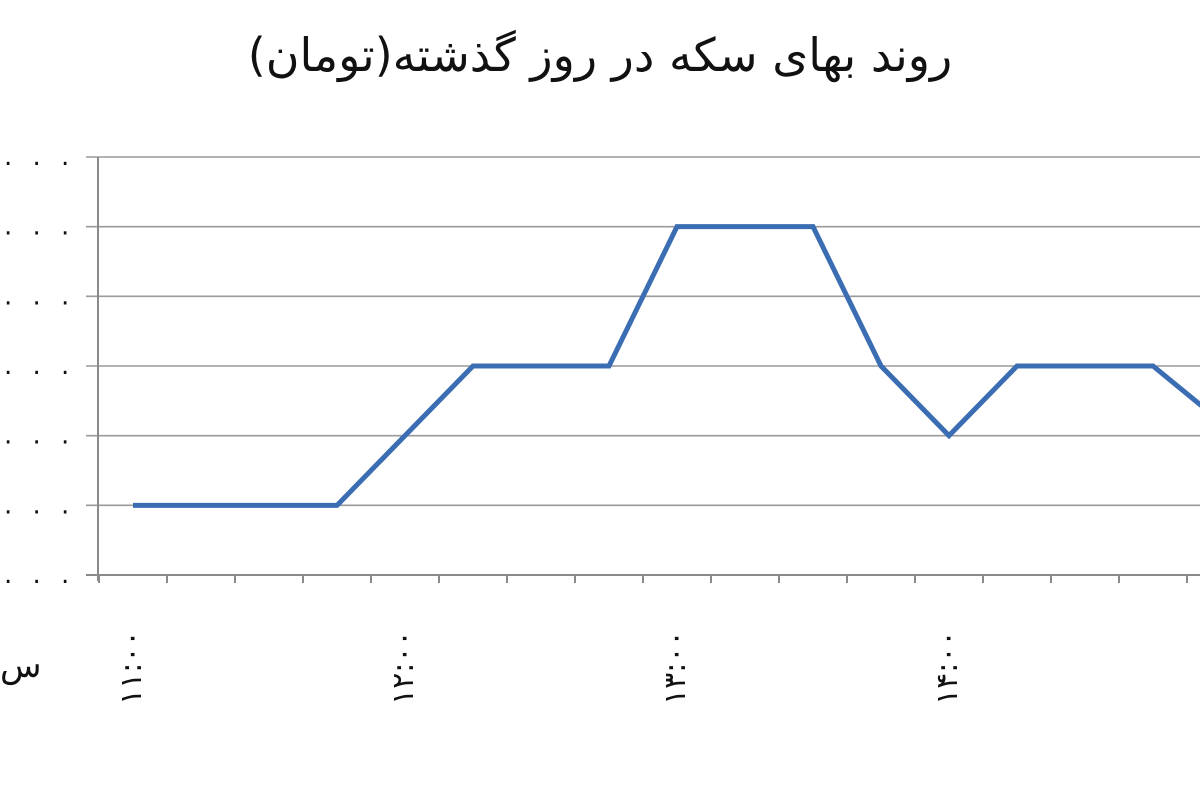 The height and width of the screenshot is (800, 1200). I want to click on chart-title: روند بهای سکه در روز گذشته(تومان), so click(600, 55).